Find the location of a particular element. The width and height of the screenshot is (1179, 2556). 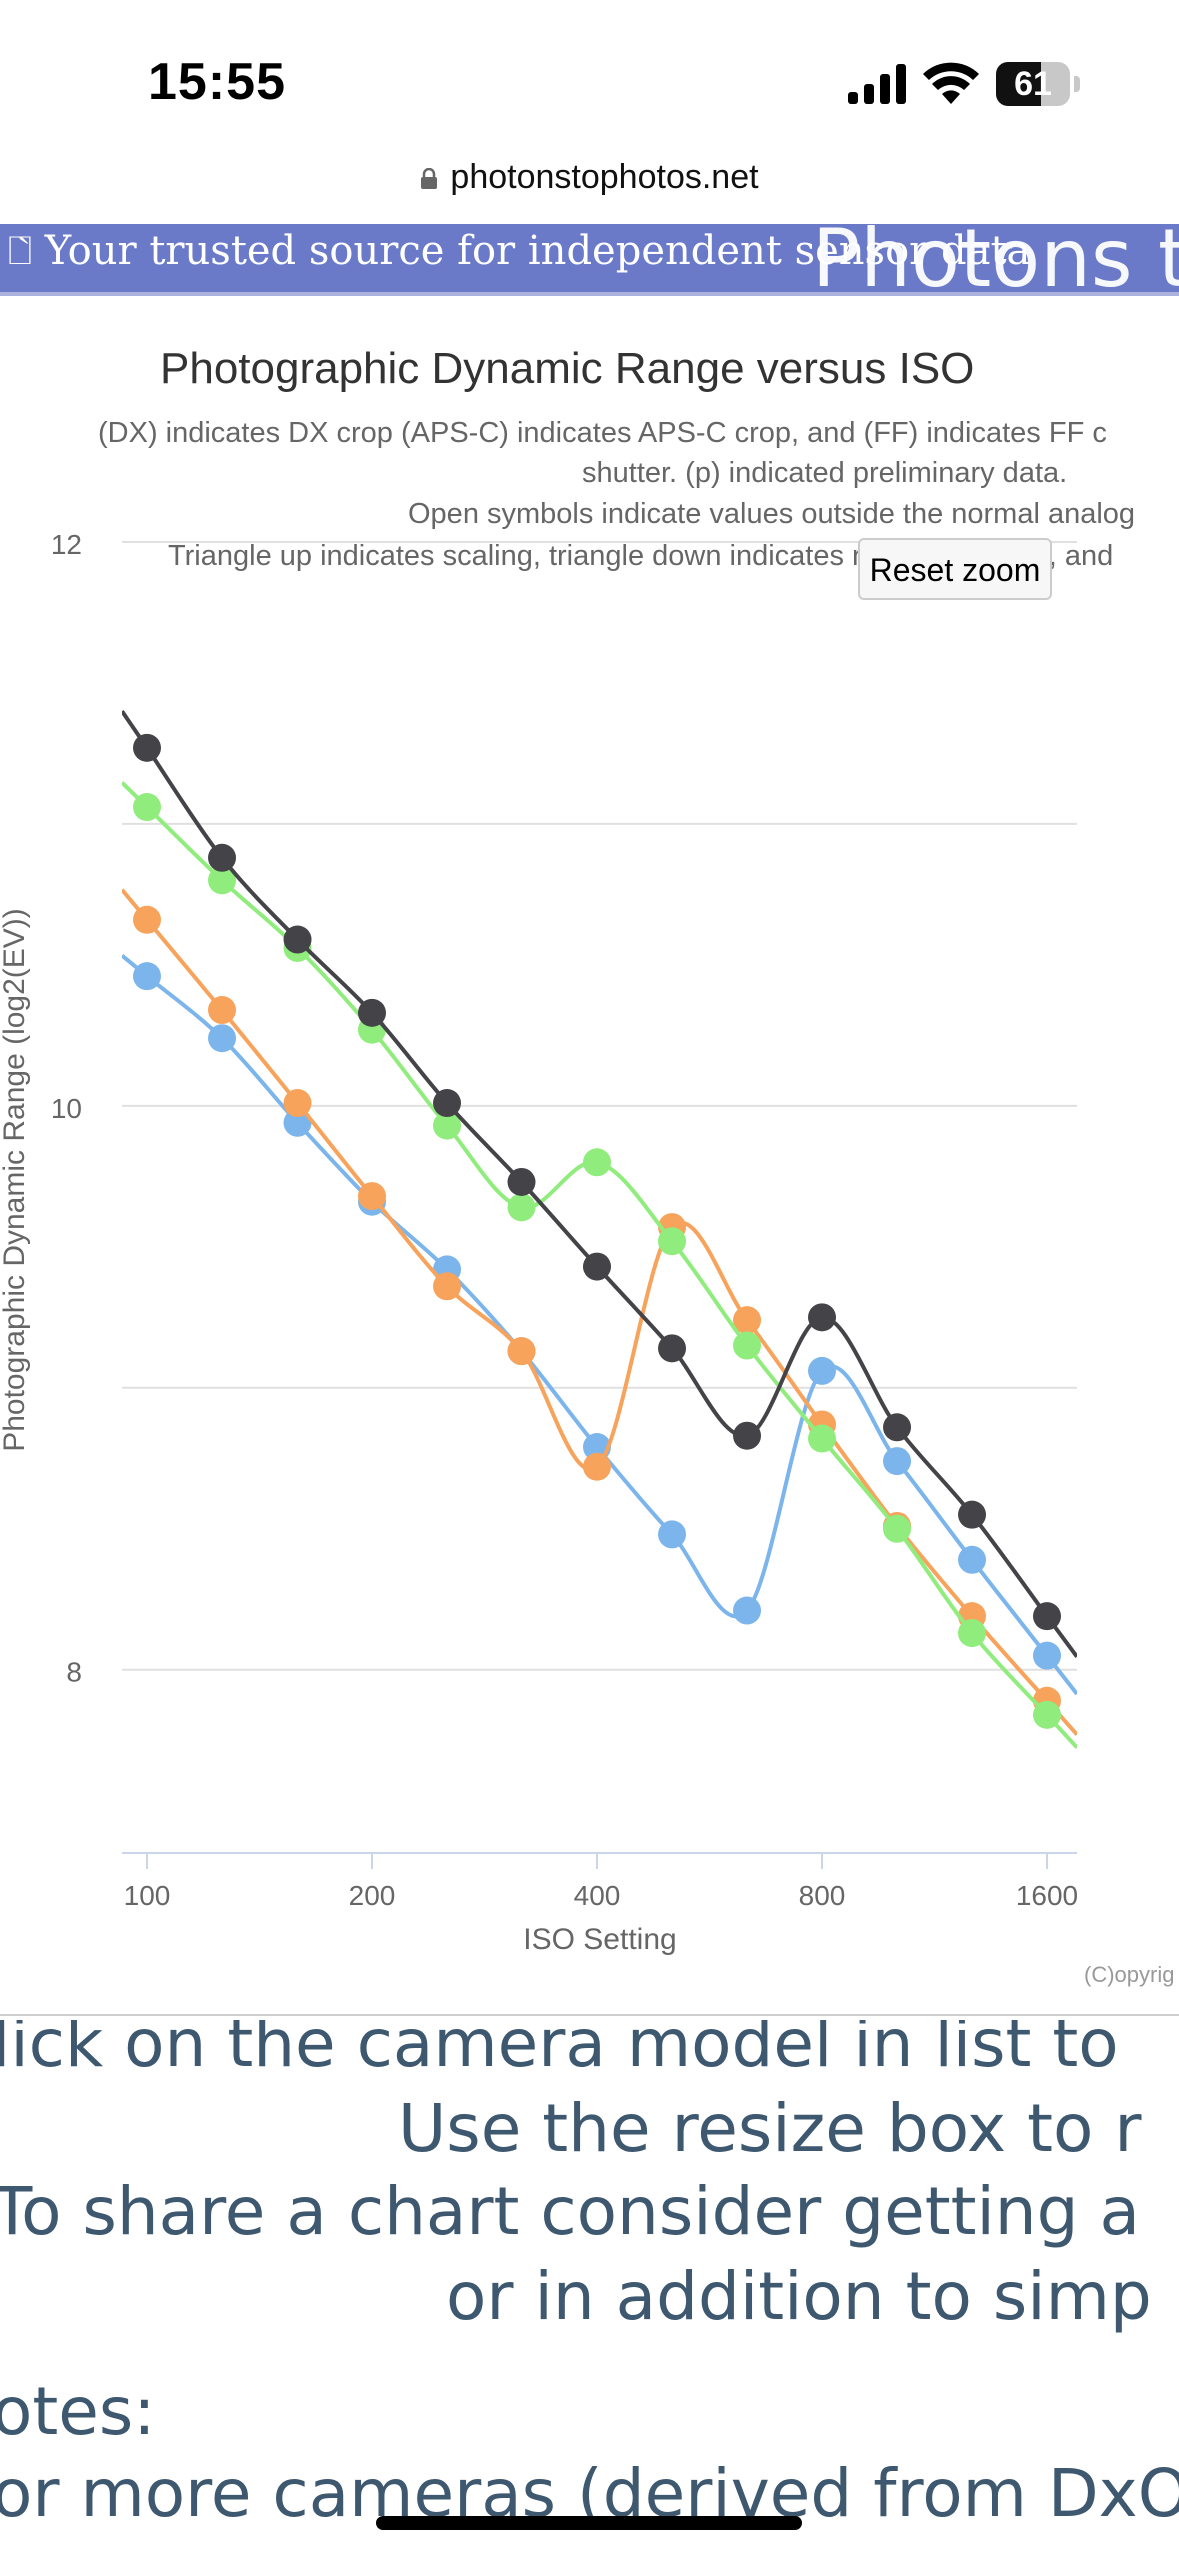

banner-title: Photons t is located at coordinates (995, 259).